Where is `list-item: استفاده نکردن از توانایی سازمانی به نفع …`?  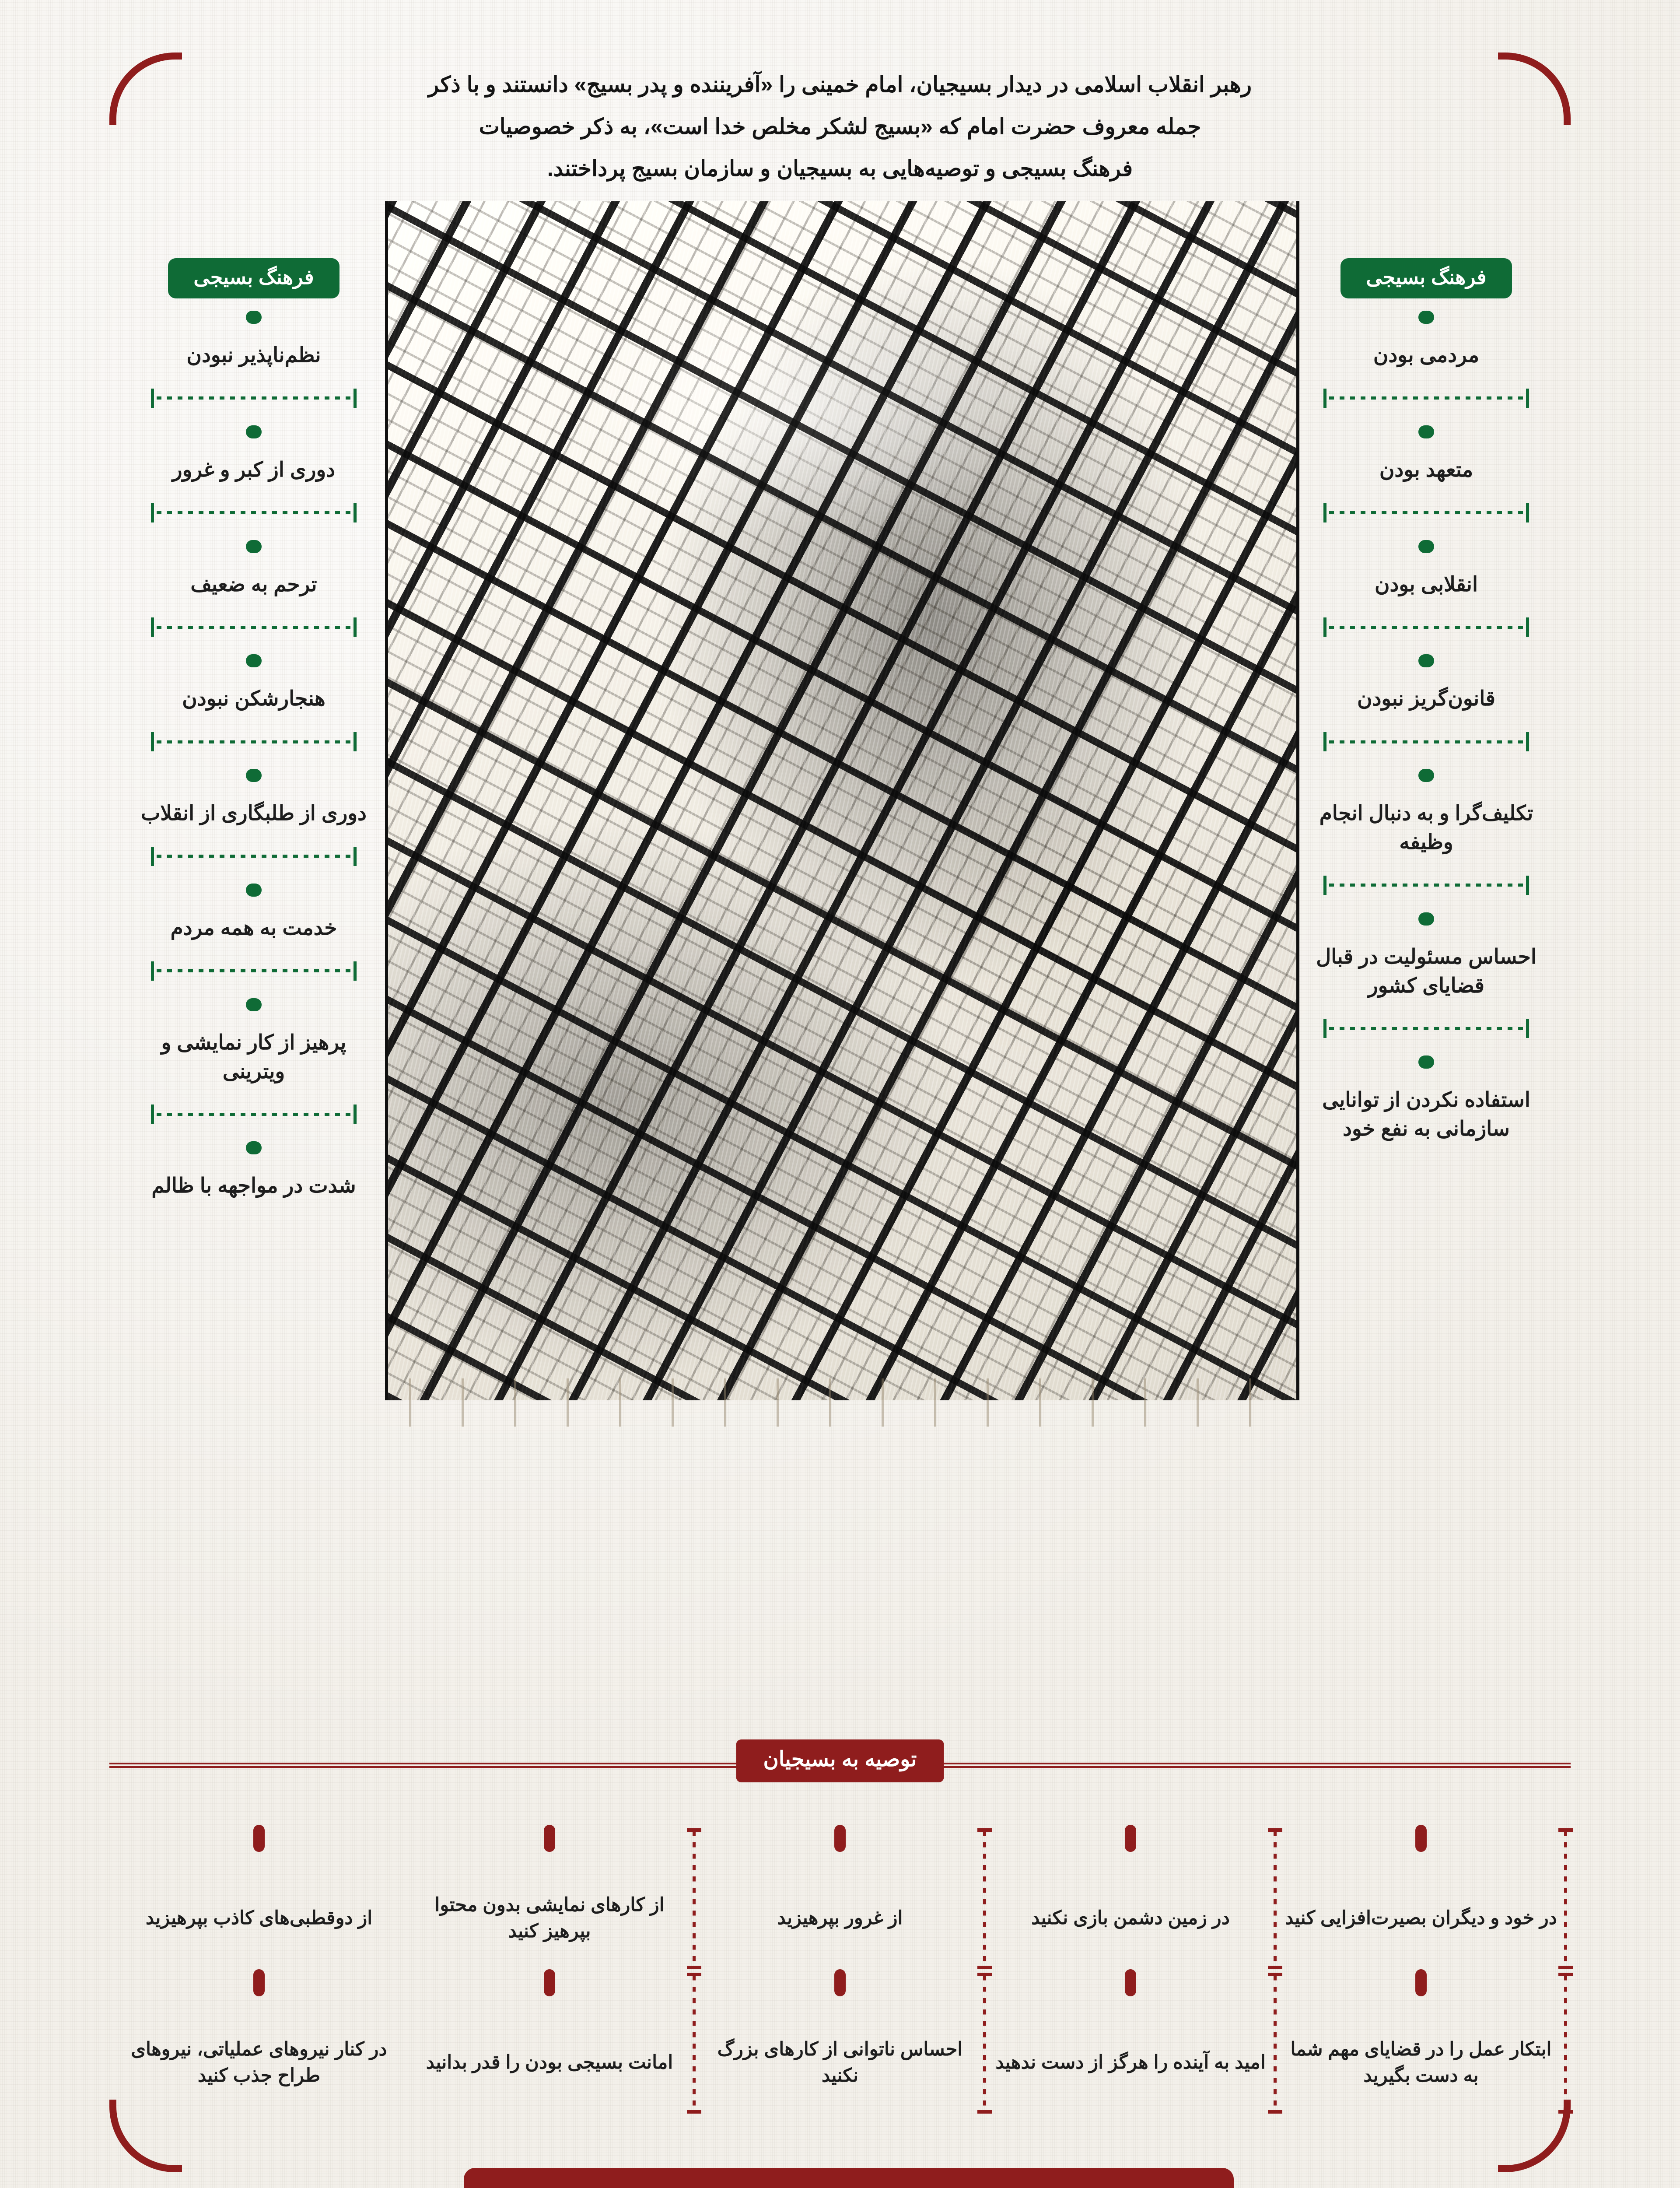 list-item: استفاده نکردن از توانایی سازمانی به نفع … is located at coordinates (1426, 1099).